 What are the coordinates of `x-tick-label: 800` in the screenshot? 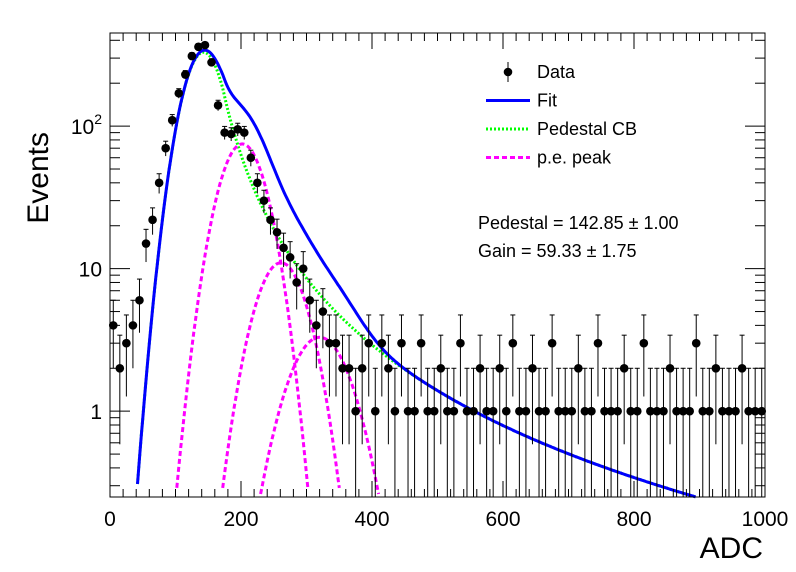 It's located at (633, 519).